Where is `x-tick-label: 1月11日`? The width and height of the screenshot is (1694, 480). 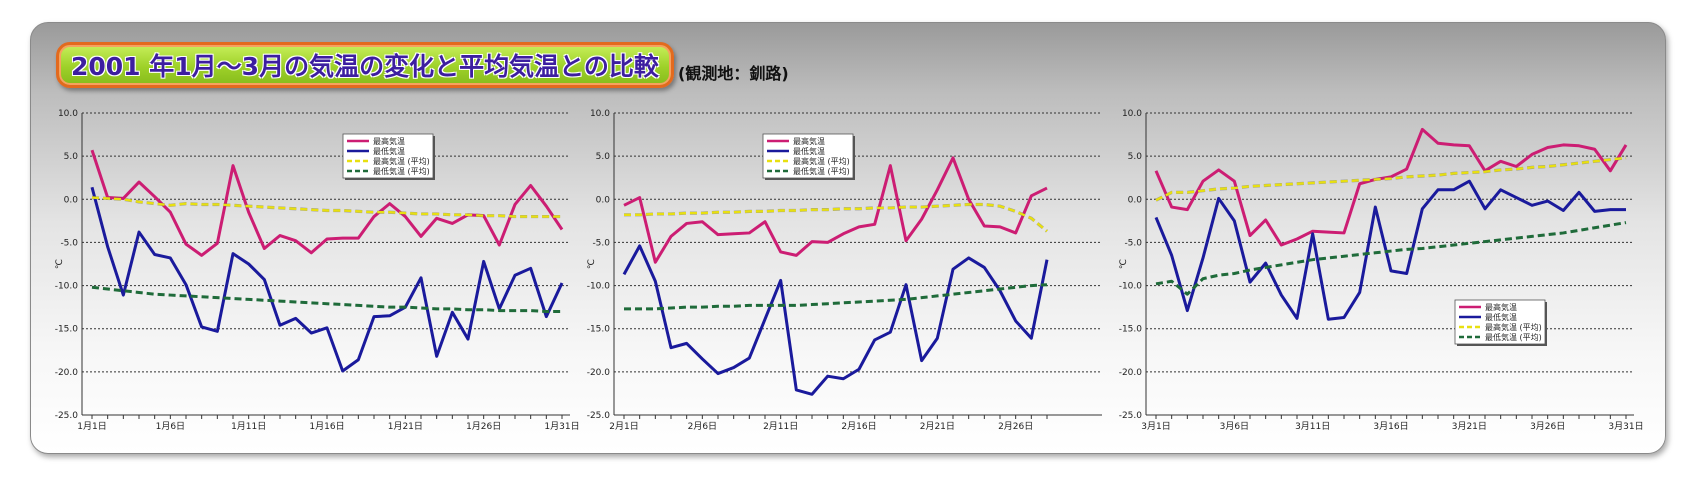 x-tick-label: 1月11日 is located at coordinates (248, 426).